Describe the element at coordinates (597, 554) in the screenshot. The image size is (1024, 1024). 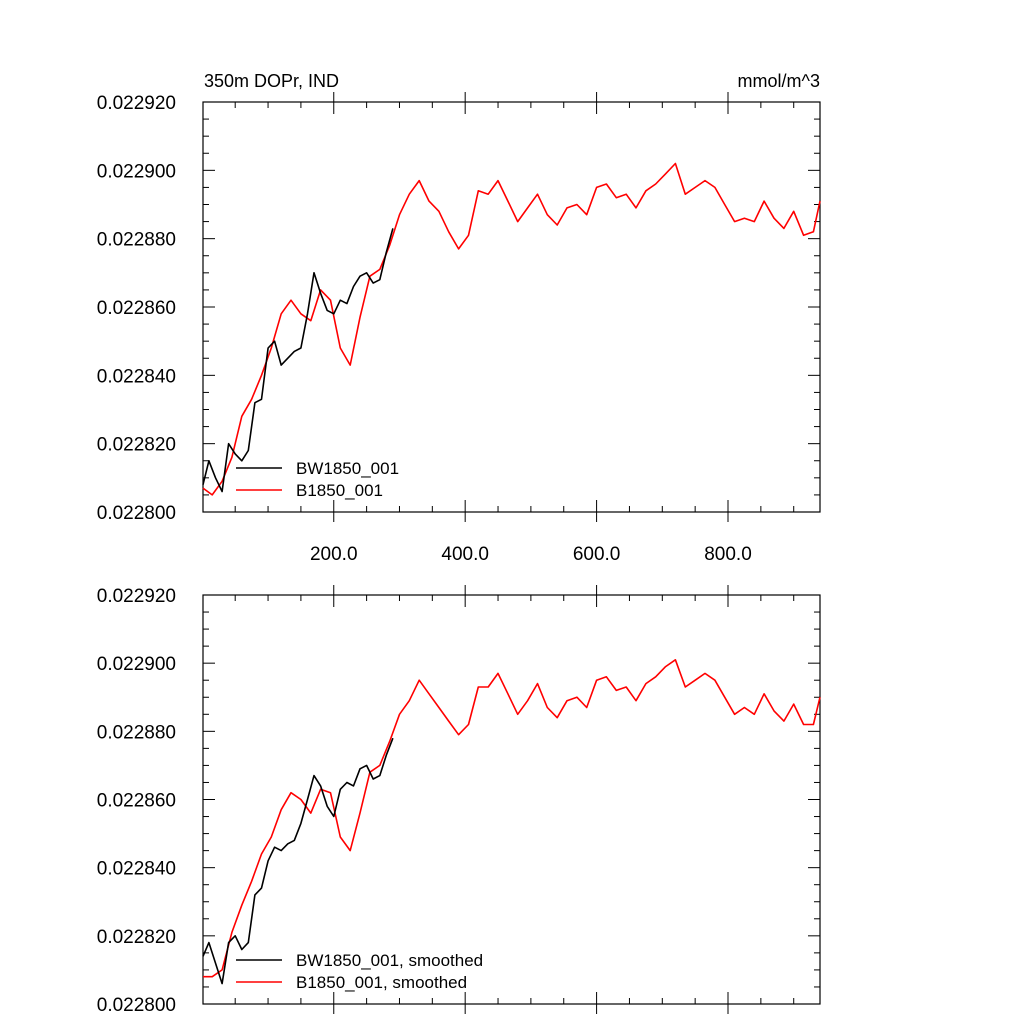
I see `x-tick-label: 600.0` at that location.